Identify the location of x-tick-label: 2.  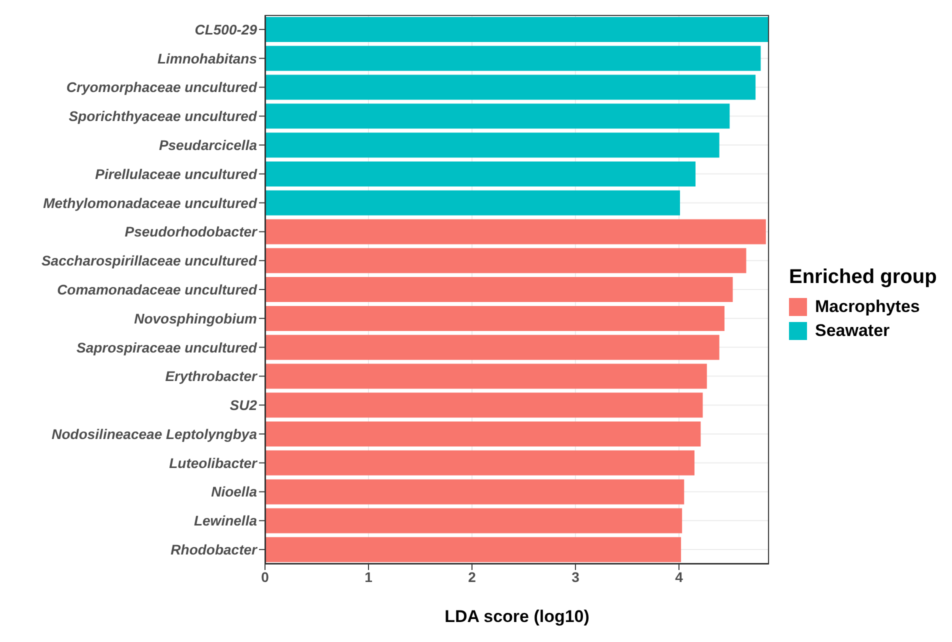
(472, 576).